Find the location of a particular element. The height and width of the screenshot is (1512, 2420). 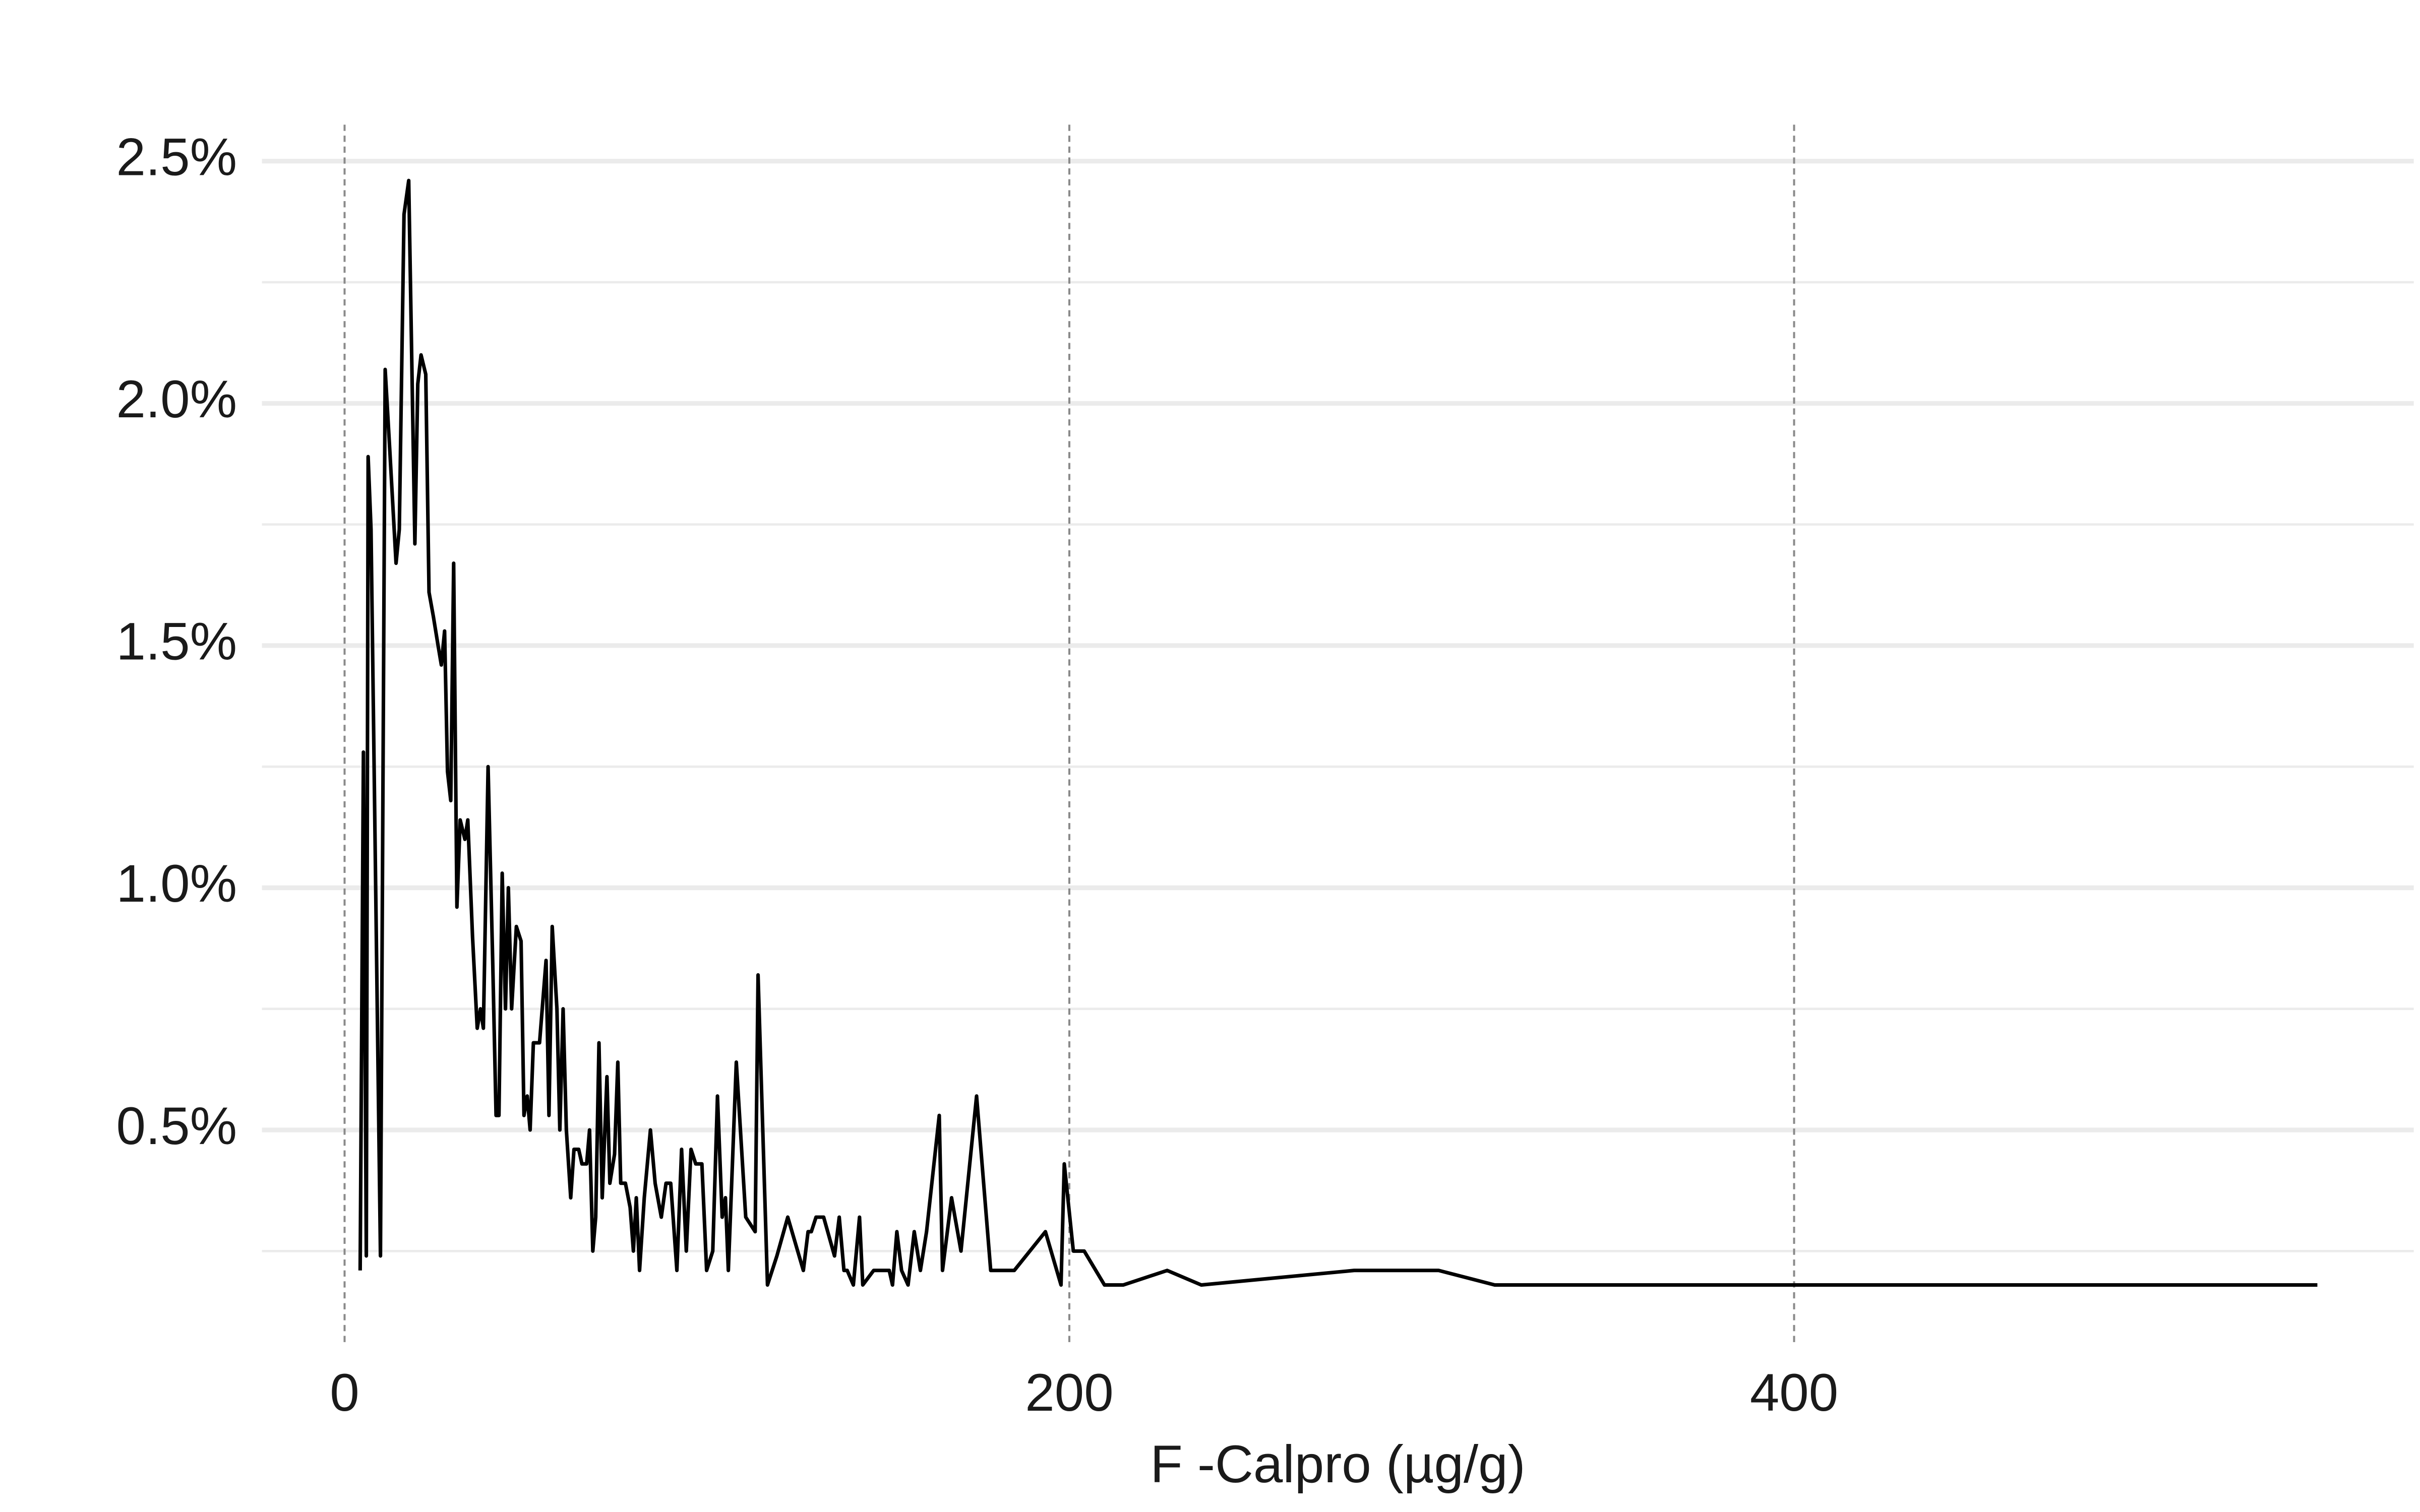

y-tick-label: 2.5% is located at coordinates (176, 157).